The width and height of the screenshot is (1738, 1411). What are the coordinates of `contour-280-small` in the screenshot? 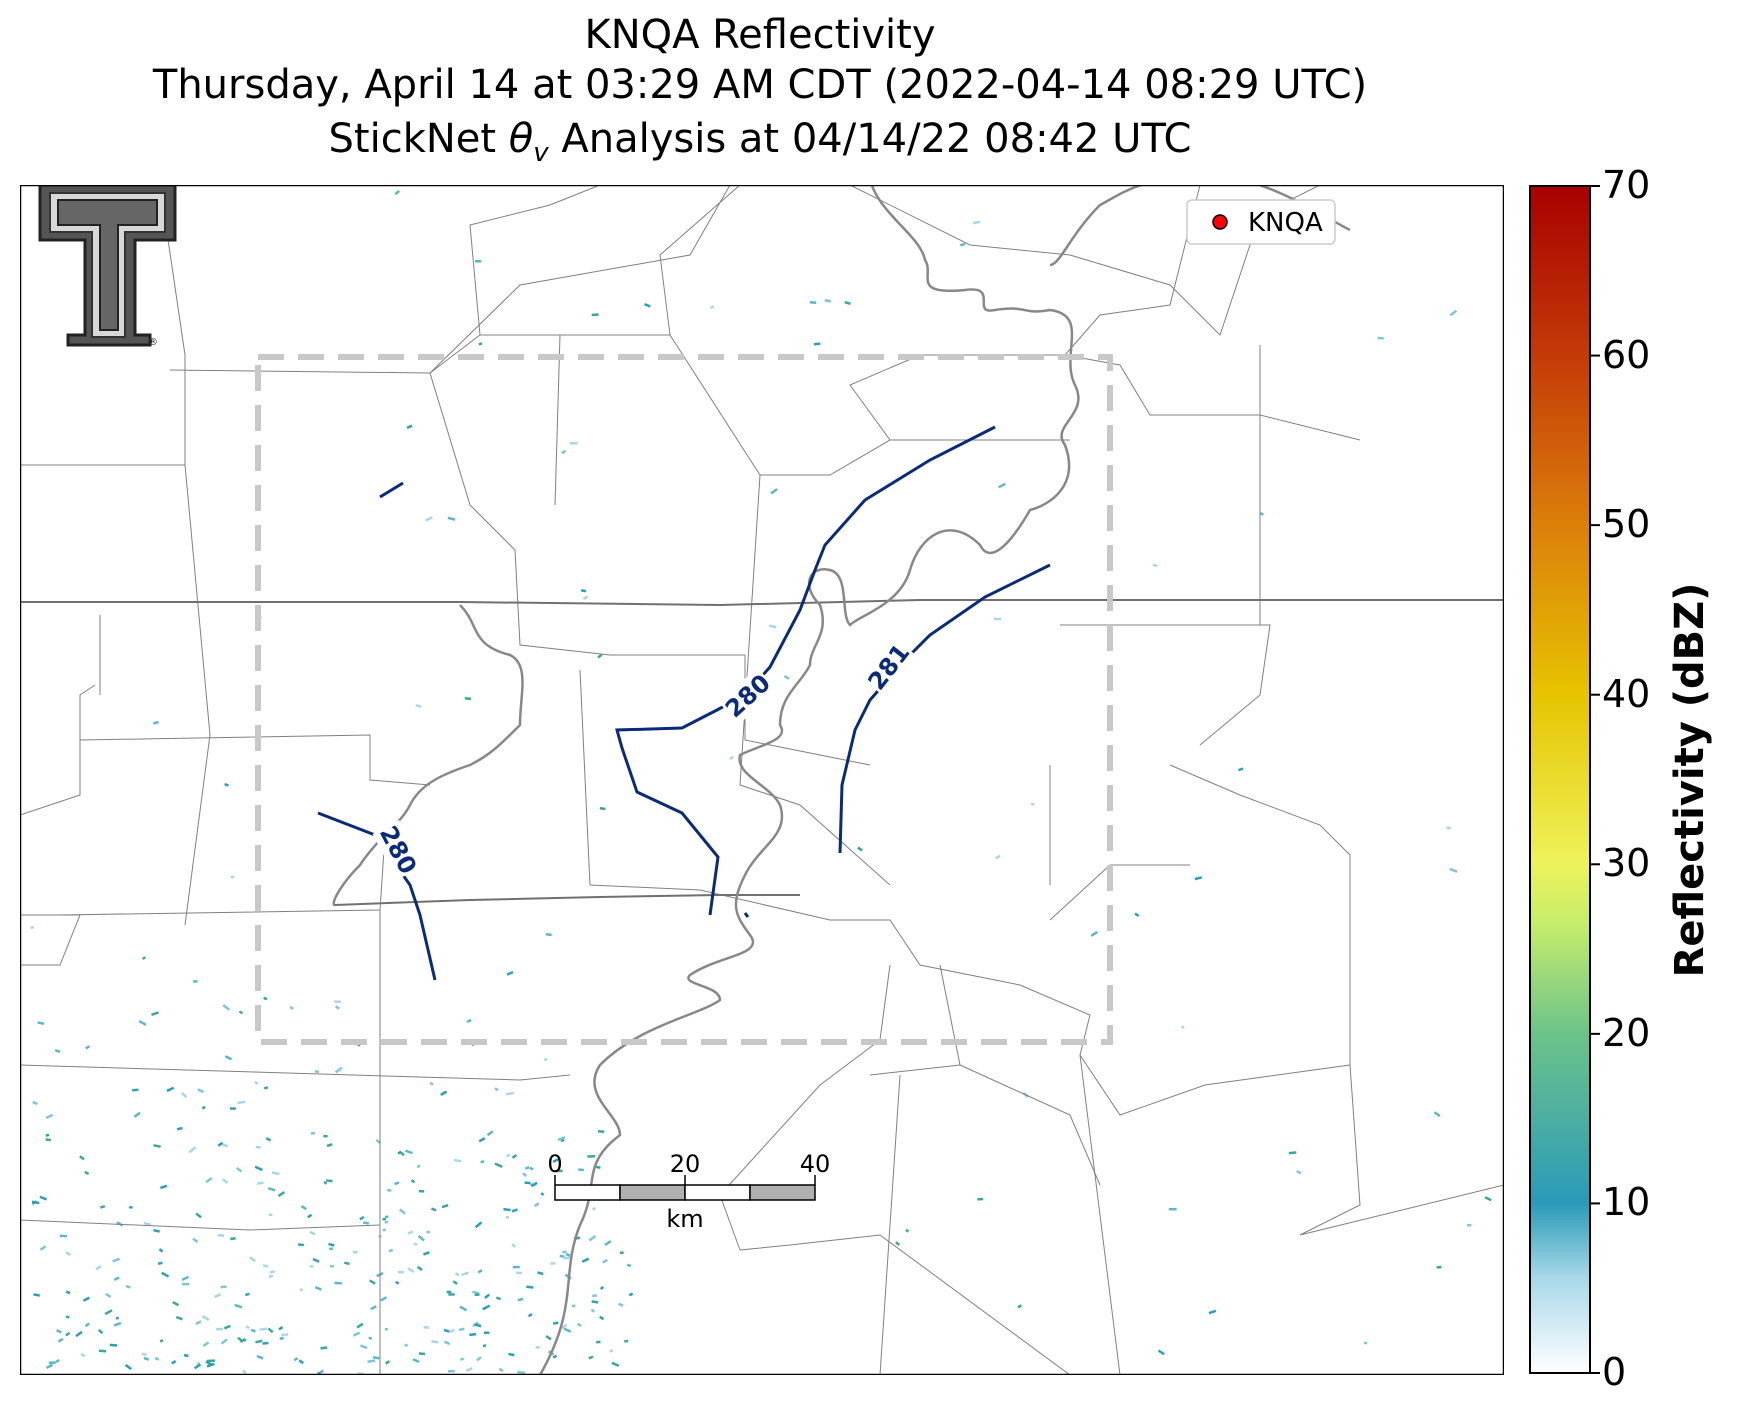 It's located at (391, 490).